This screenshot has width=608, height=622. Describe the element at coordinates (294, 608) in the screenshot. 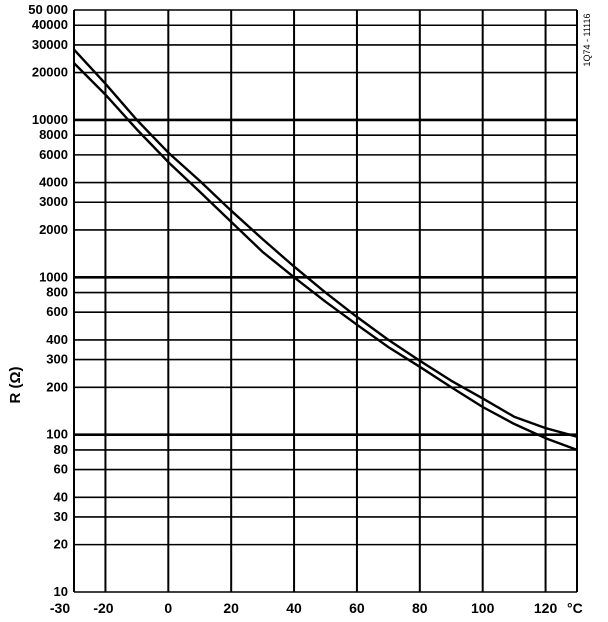

I see `x-tick-label: 40` at that location.